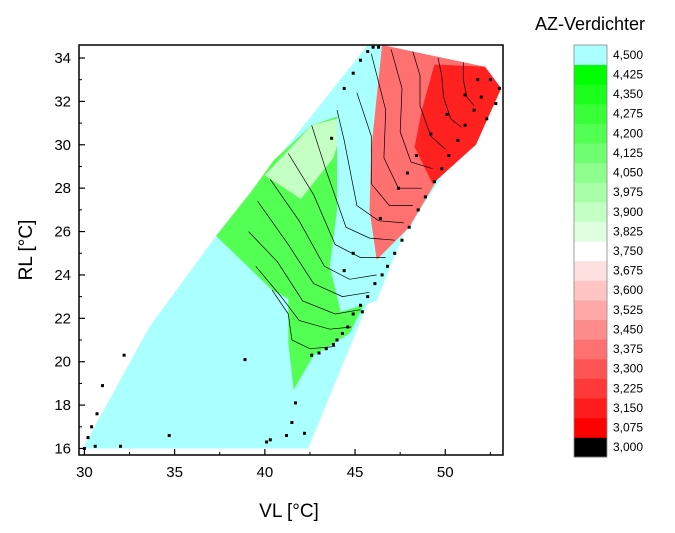  What do you see at coordinates (628, 310) in the screenshot?
I see `colorbar-label-8: 3,525` at bounding box center [628, 310].